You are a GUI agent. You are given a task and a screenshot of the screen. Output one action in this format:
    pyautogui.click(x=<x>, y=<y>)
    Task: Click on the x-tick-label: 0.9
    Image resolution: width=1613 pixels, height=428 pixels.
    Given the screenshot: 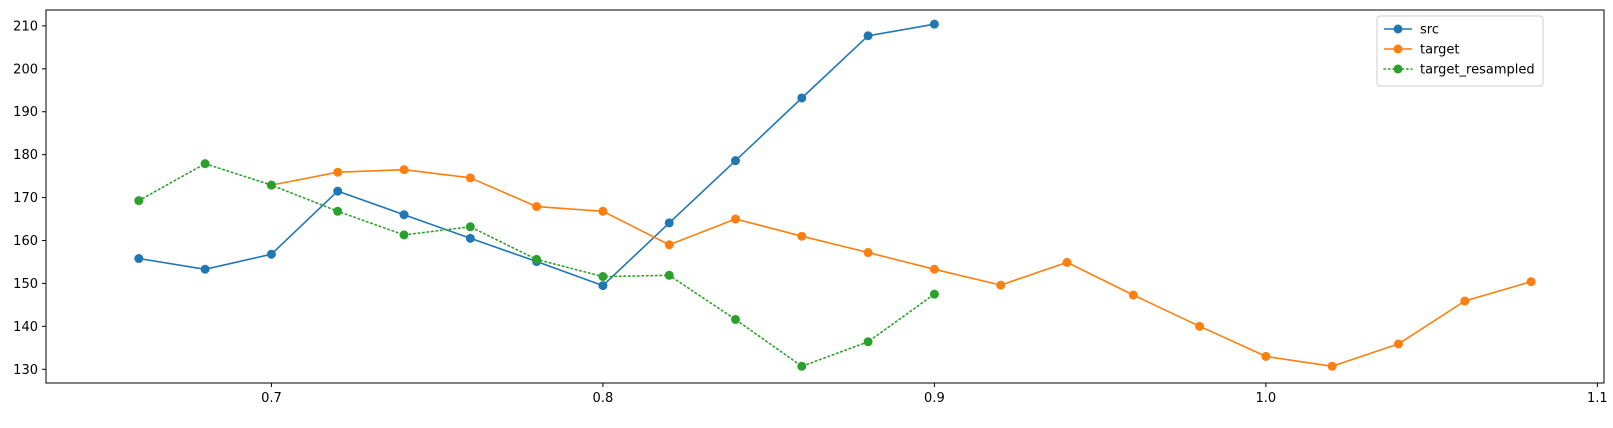 What is the action you would take?
    pyautogui.click(x=934, y=398)
    